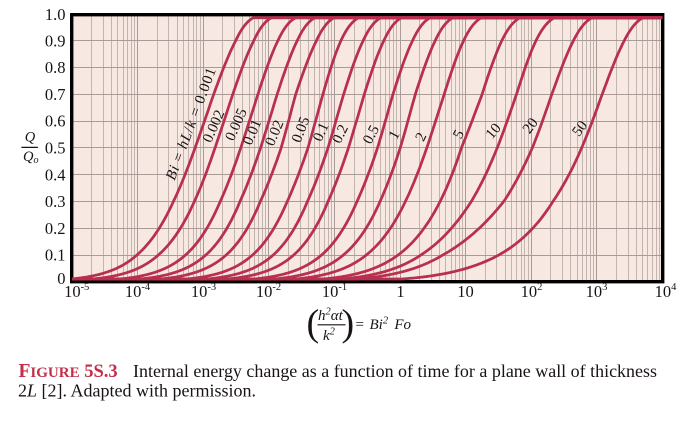  I want to click on svg-text:2L [2]. Adapted with permissio: 2L [2]. Adapted with permission., so click(137, 391).